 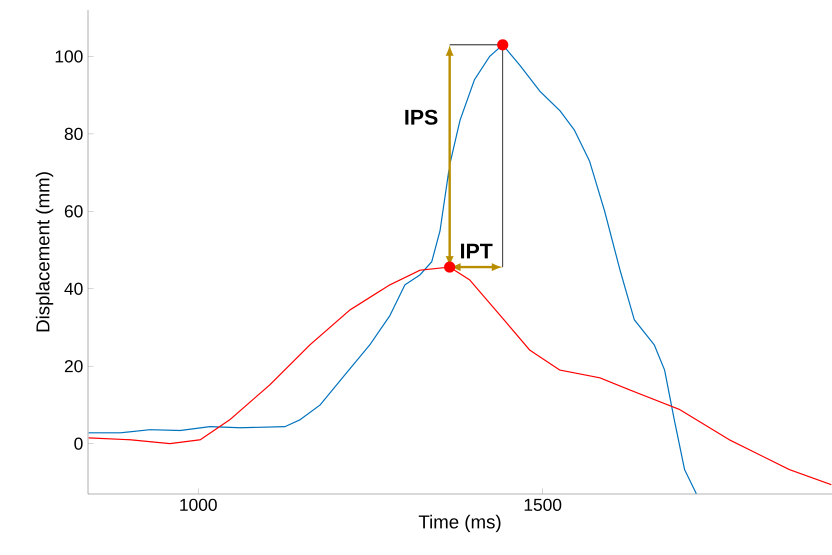 What do you see at coordinates (69, 56) in the screenshot?
I see `y-tick-label: 100` at bounding box center [69, 56].